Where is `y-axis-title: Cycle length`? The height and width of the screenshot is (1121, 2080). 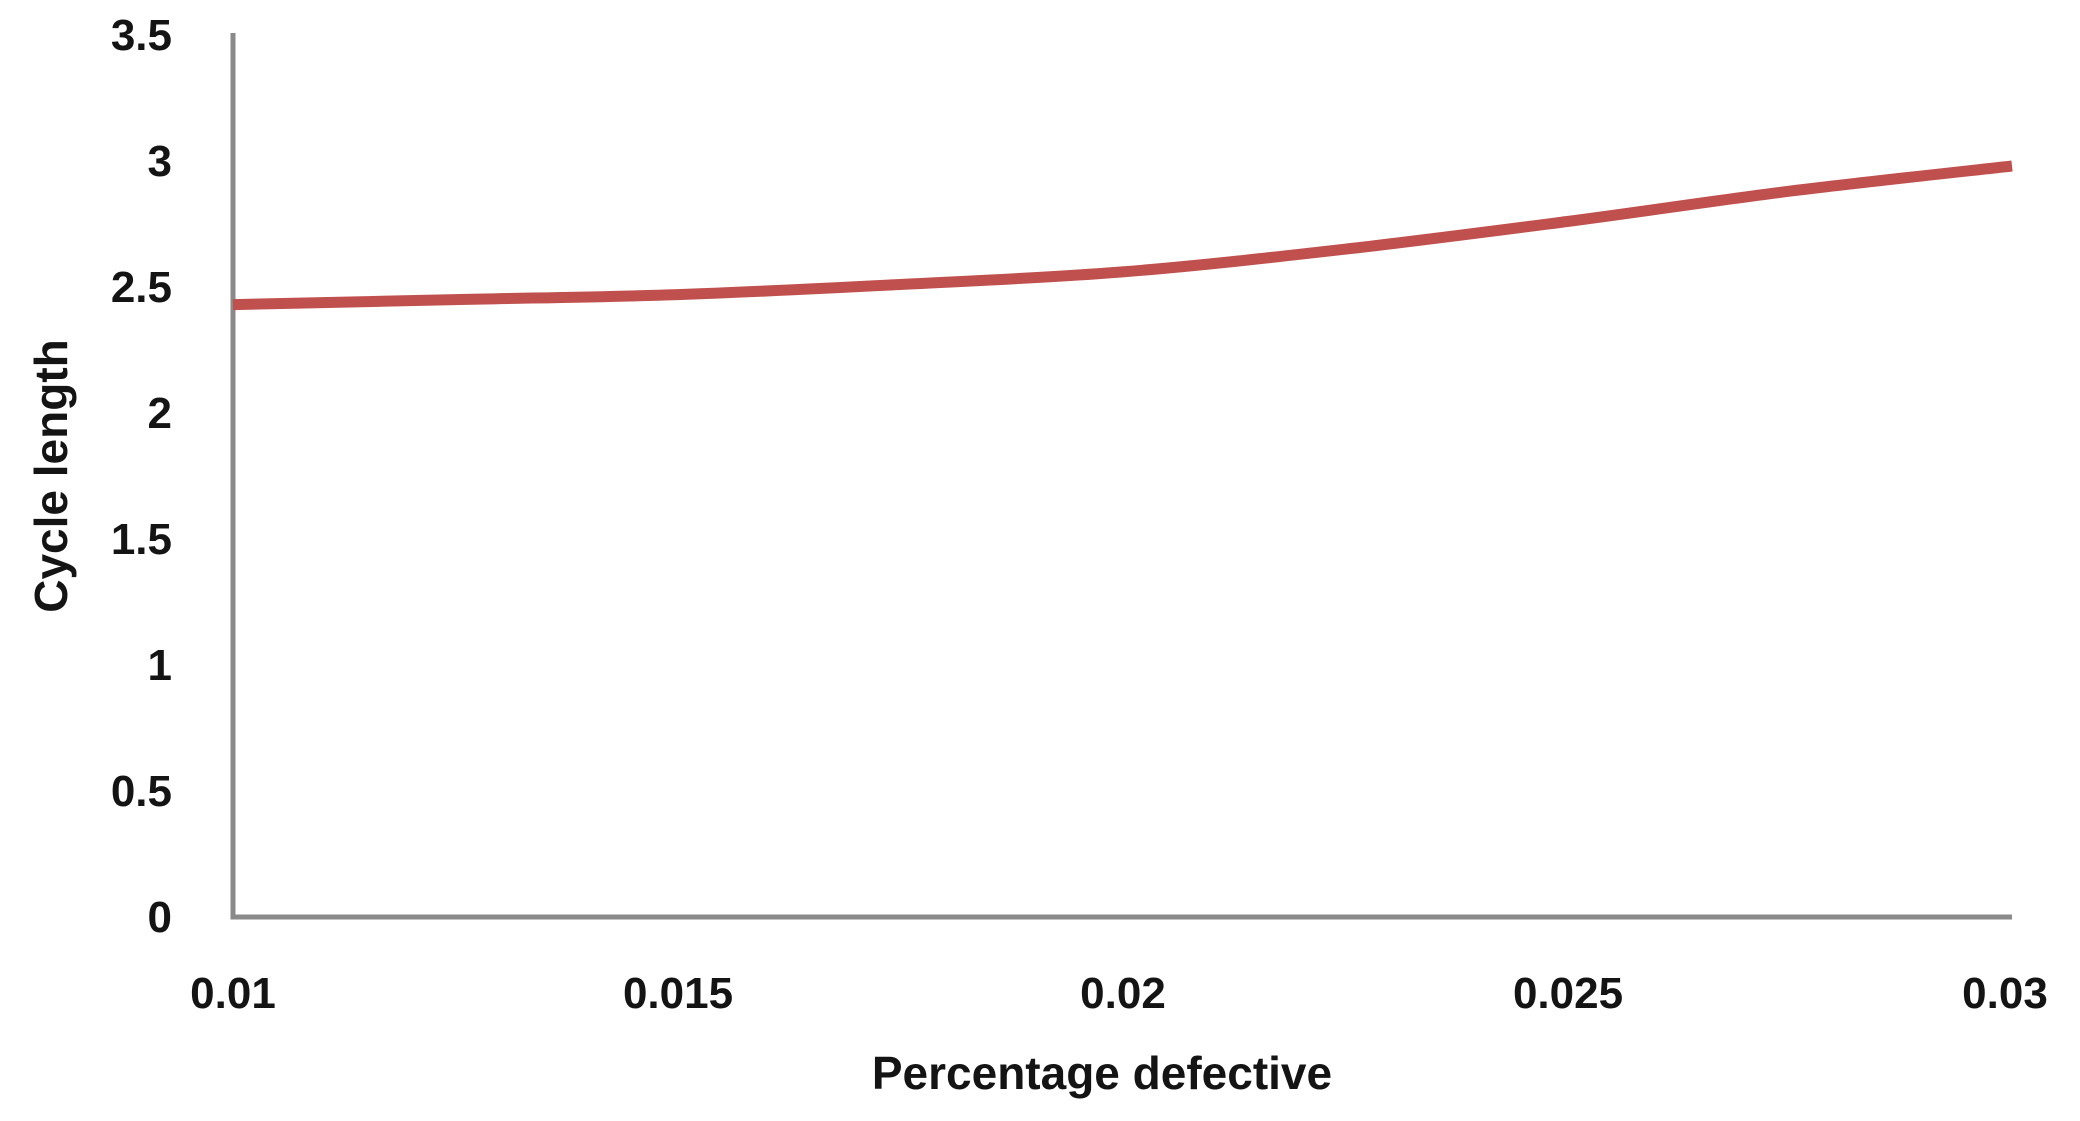
y-axis-title: Cycle length is located at coordinates (51, 476).